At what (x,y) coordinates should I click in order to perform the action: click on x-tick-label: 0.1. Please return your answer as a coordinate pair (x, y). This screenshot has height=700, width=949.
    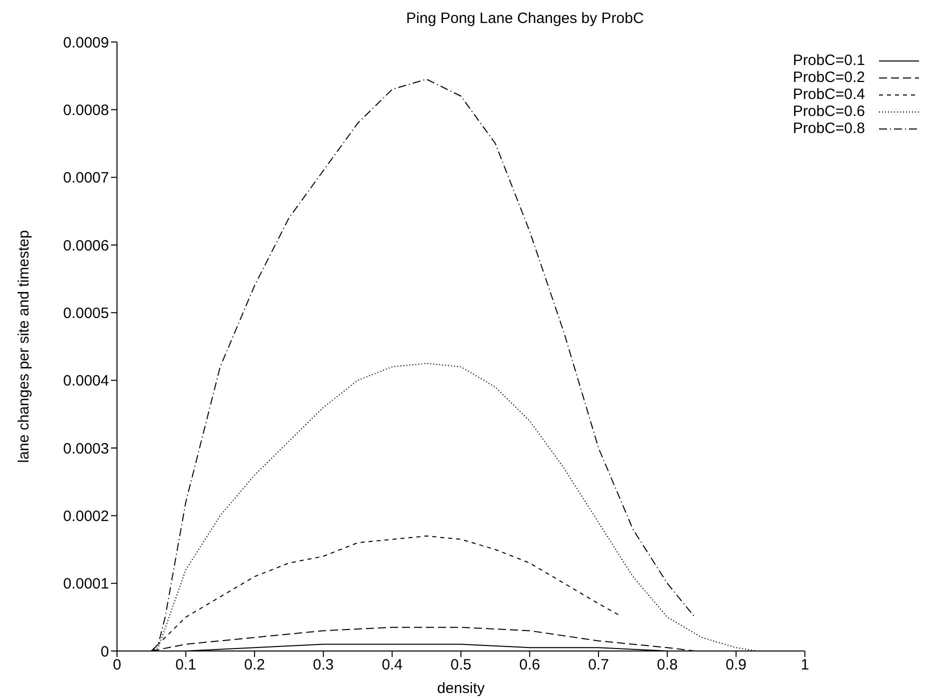
    Looking at the image, I should click on (185, 665).